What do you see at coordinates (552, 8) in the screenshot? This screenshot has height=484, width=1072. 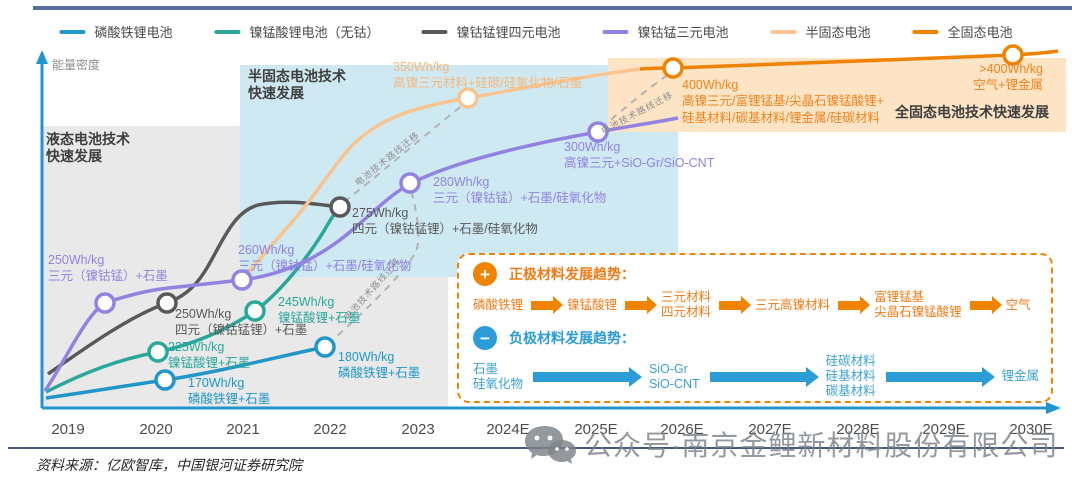 I see `top-border-rule` at bounding box center [552, 8].